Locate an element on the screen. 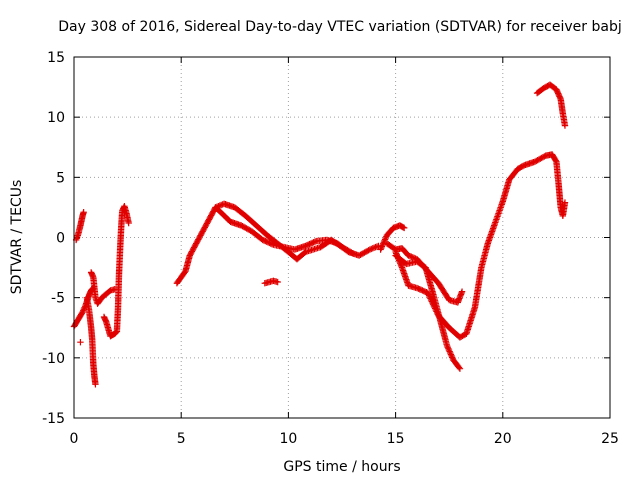  y-tick-label: 15 is located at coordinates (56, 58).